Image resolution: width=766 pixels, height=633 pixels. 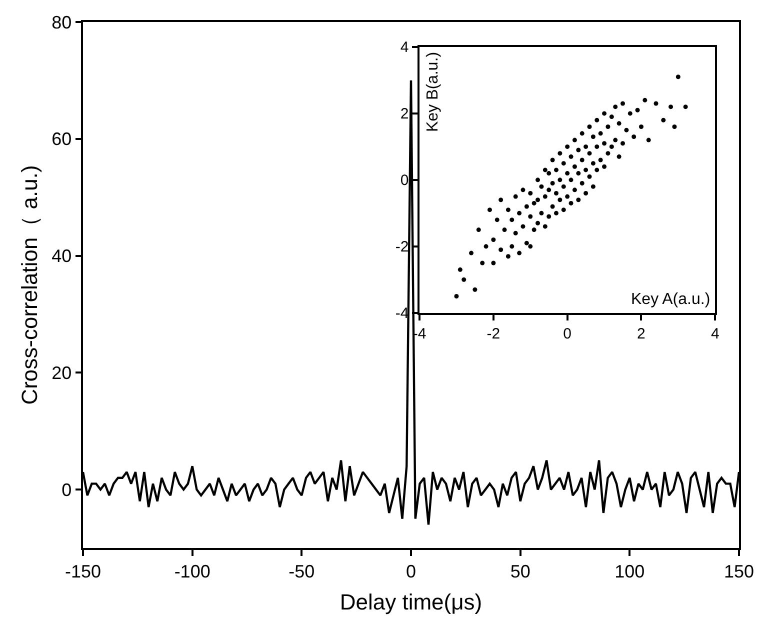 I want to click on x-tick-label: 0, so click(x=567, y=334).